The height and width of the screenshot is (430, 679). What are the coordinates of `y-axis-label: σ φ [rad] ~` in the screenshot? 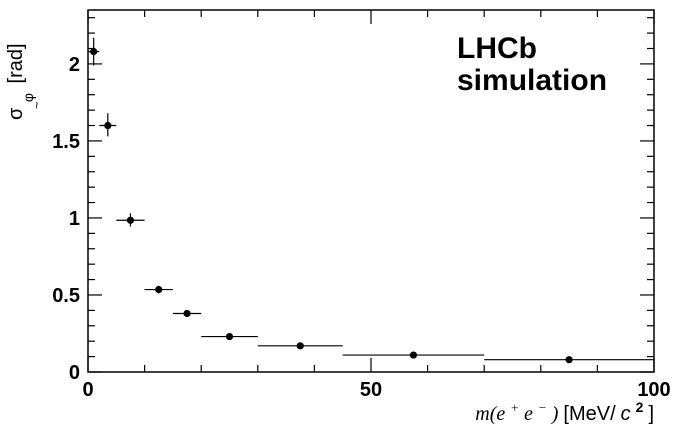 It's located at (24, 81).